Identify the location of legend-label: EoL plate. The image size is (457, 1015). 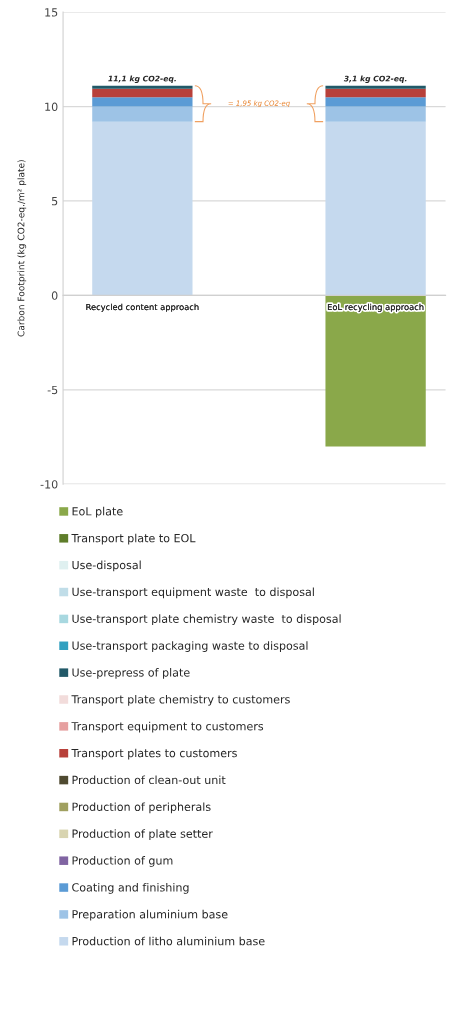
(97, 512).